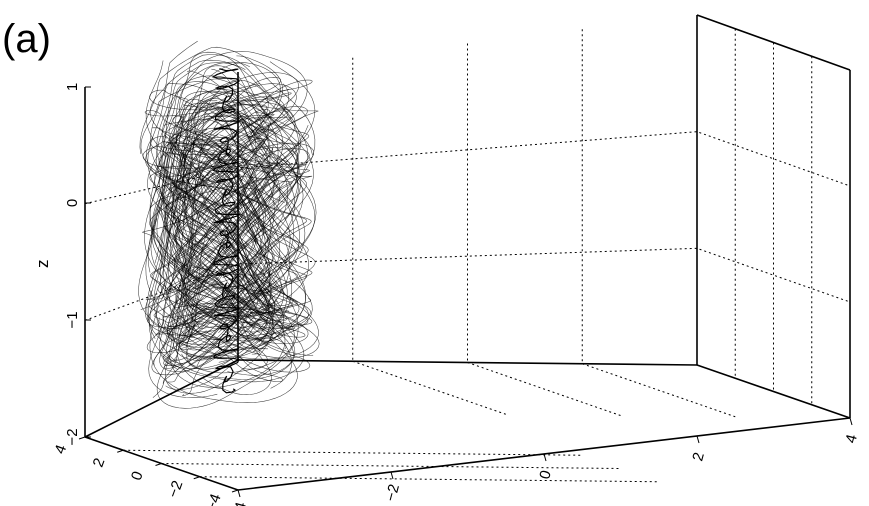 This screenshot has width=869, height=506. What do you see at coordinates (545, 475) in the screenshot?
I see `x-tick-label: 0` at bounding box center [545, 475].